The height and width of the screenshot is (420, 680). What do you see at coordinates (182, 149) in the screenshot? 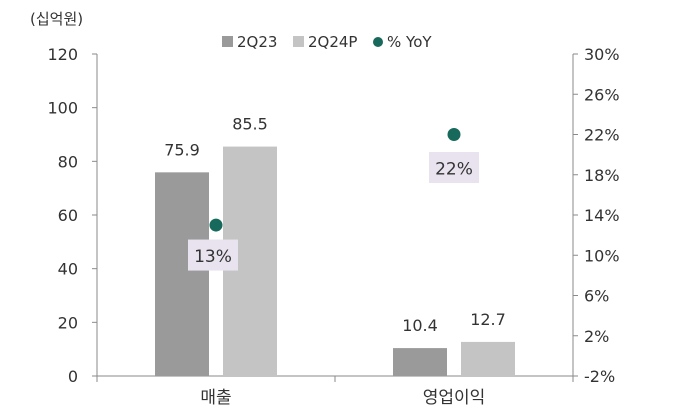
I see `bar-value-label: 75.9` at bounding box center [182, 149].